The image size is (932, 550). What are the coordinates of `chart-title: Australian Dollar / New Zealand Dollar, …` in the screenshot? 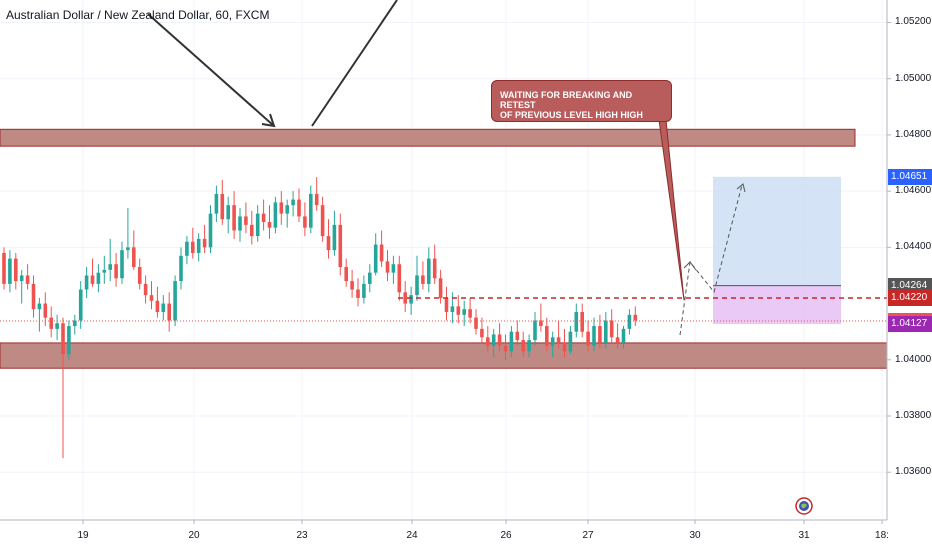 It's located at (138, 15).